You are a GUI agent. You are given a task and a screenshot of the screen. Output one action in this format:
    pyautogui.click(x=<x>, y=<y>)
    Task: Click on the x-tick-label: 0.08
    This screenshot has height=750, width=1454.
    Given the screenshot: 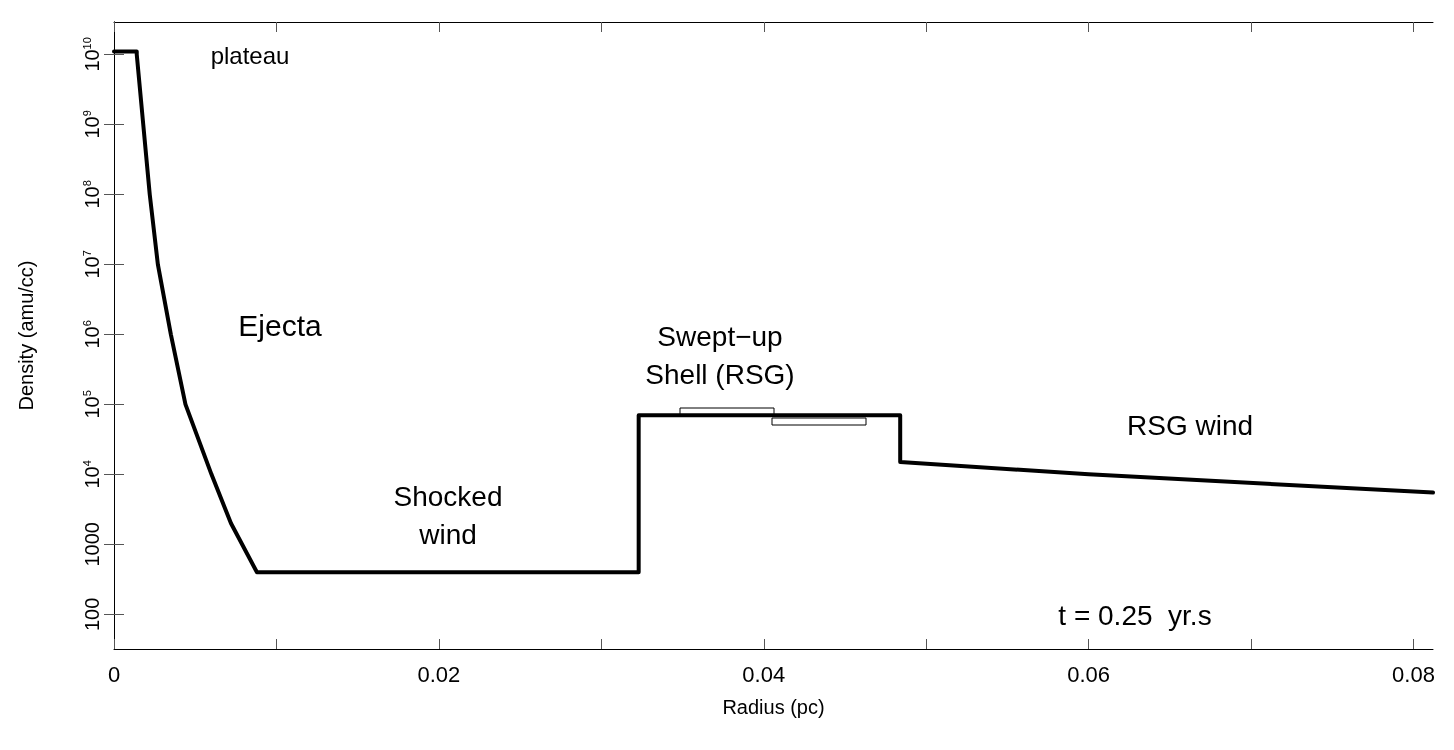 What is the action you would take?
    pyautogui.click(x=1413, y=674)
    